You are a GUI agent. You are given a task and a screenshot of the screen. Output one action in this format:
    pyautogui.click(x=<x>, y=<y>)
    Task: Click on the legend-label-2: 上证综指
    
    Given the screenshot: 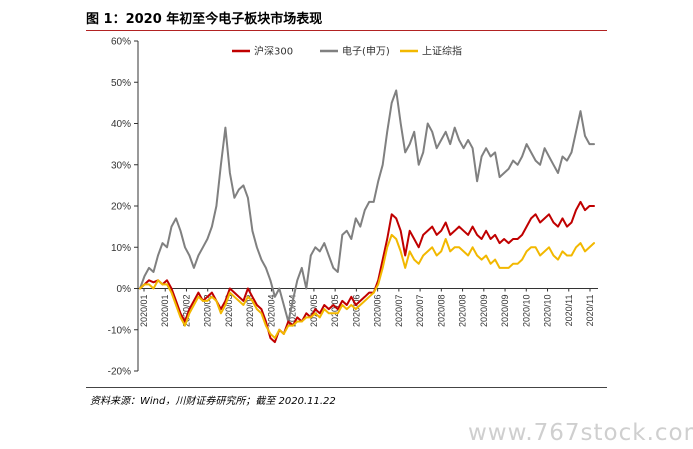 What is the action you would take?
    pyautogui.click(x=442, y=51)
    